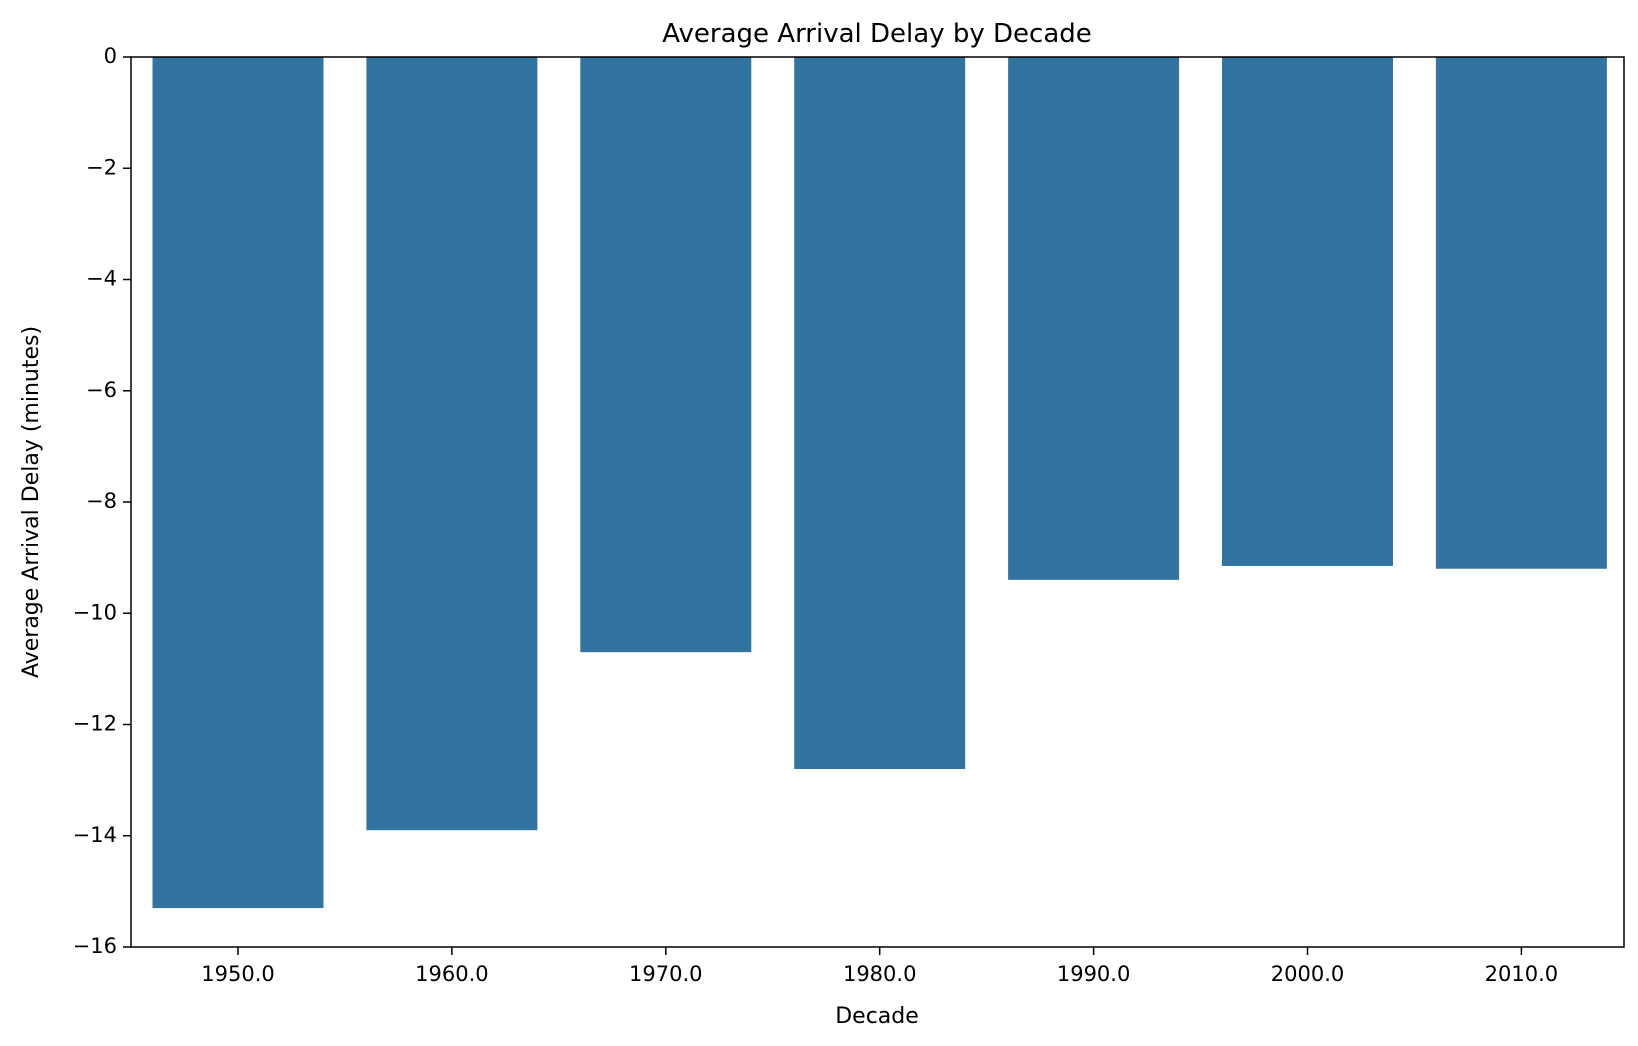 The width and height of the screenshot is (1638, 1046). I want to click on y-tick-label: −8, so click(101, 501).